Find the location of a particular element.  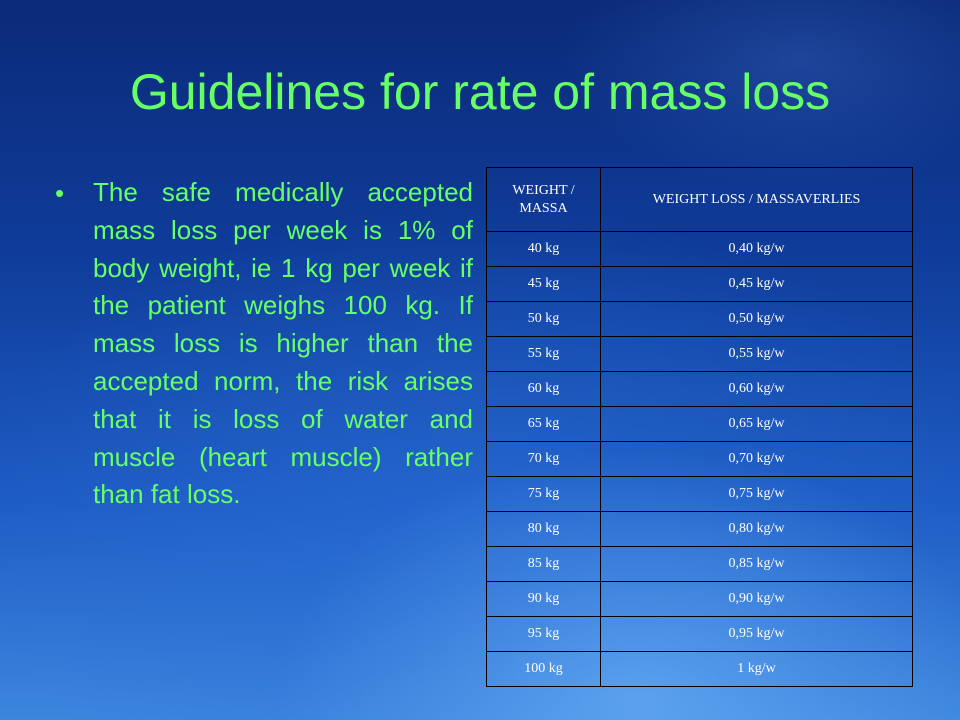

weight-cell: 50 kg is located at coordinates (543, 319).